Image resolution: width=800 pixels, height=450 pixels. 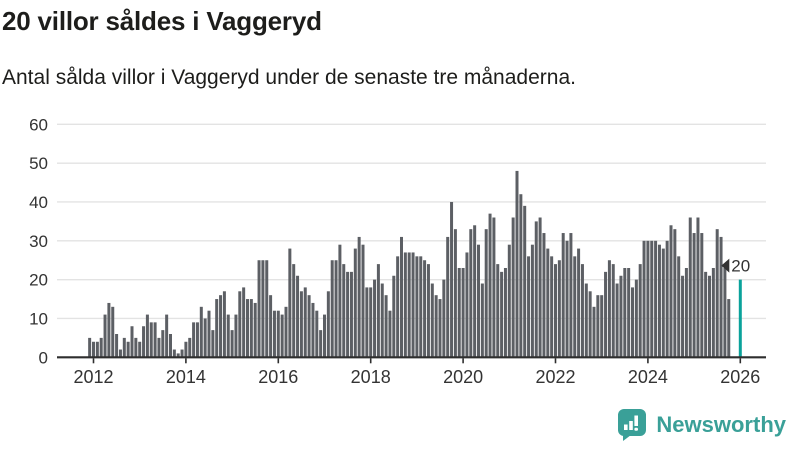 What do you see at coordinates (725, 265) in the screenshot?
I see `annotation-pointer-icon` at bounding box center [725, 265].